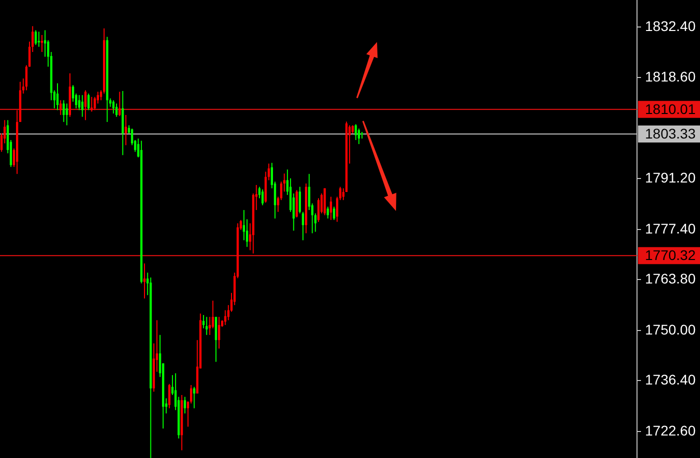 This screenshot has width=700, height=458. I want to click on y-tick-label: 1777.40, so click(670, 228).